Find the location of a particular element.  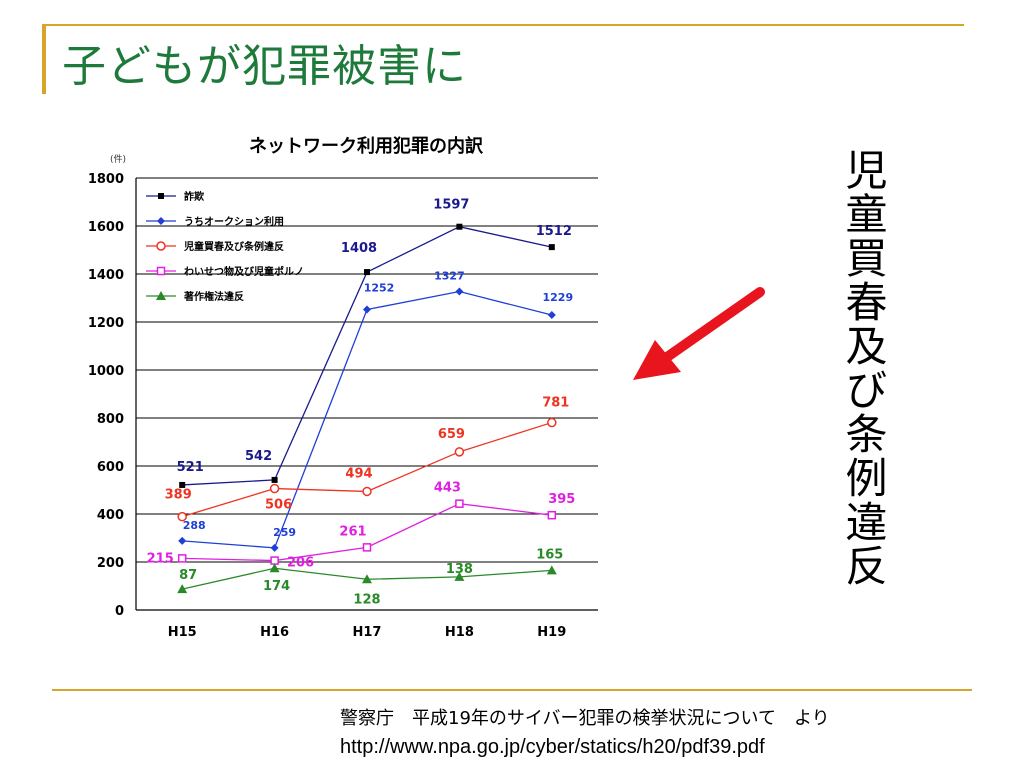

red-arrow-icon is located at coordinates (699, 333).